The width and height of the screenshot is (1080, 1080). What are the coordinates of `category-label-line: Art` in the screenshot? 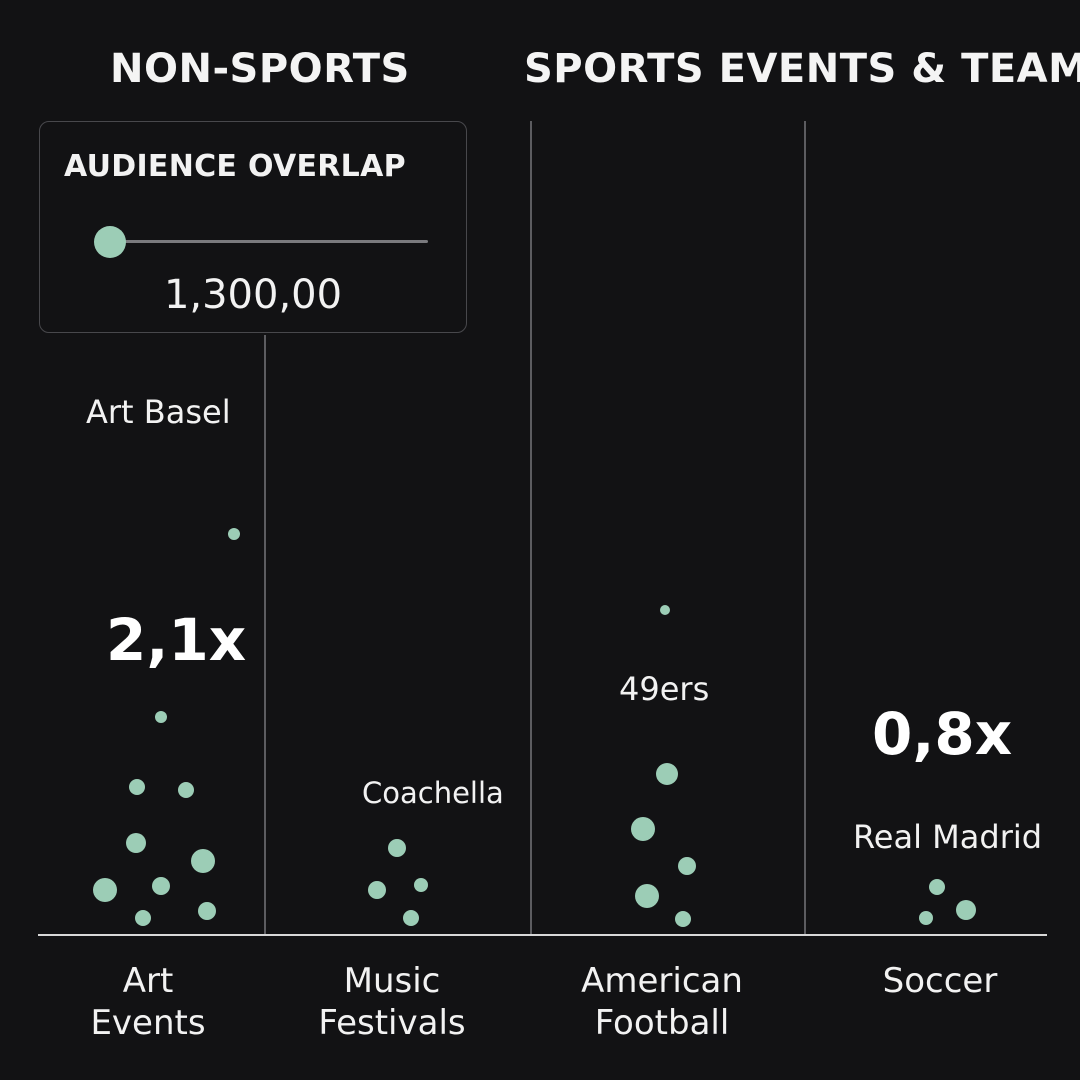 It's located at (148, 981).